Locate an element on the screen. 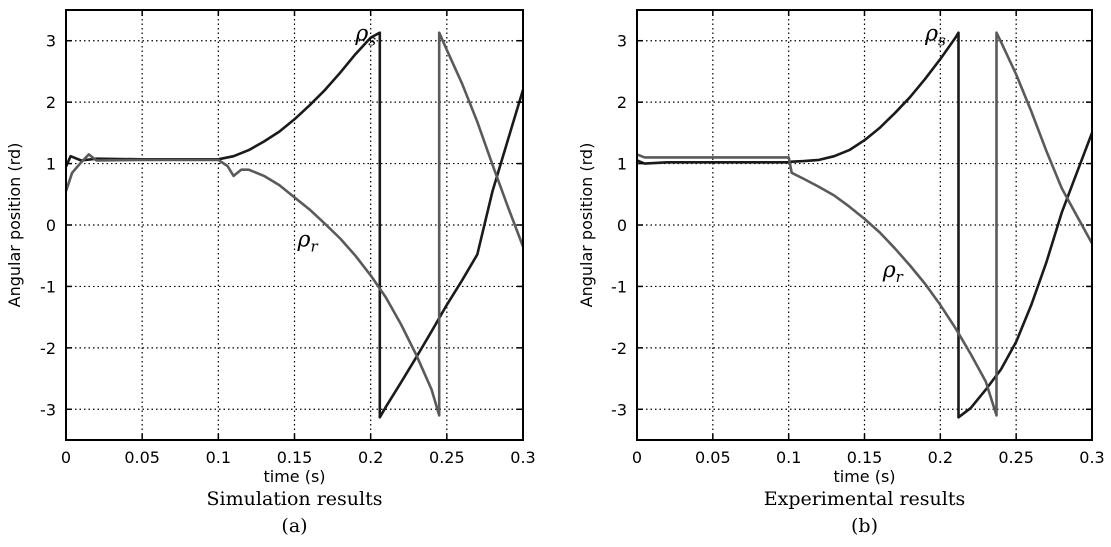  panel-label: (b) is located at coordinates (864, 526).